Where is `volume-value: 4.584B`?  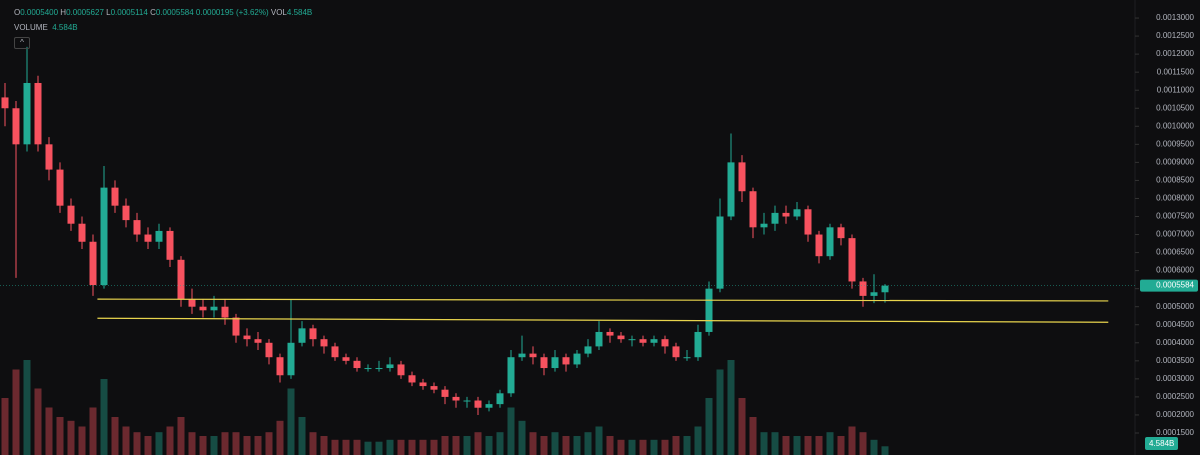 volume-value: 4.584B is located at coordinates (65, 27).